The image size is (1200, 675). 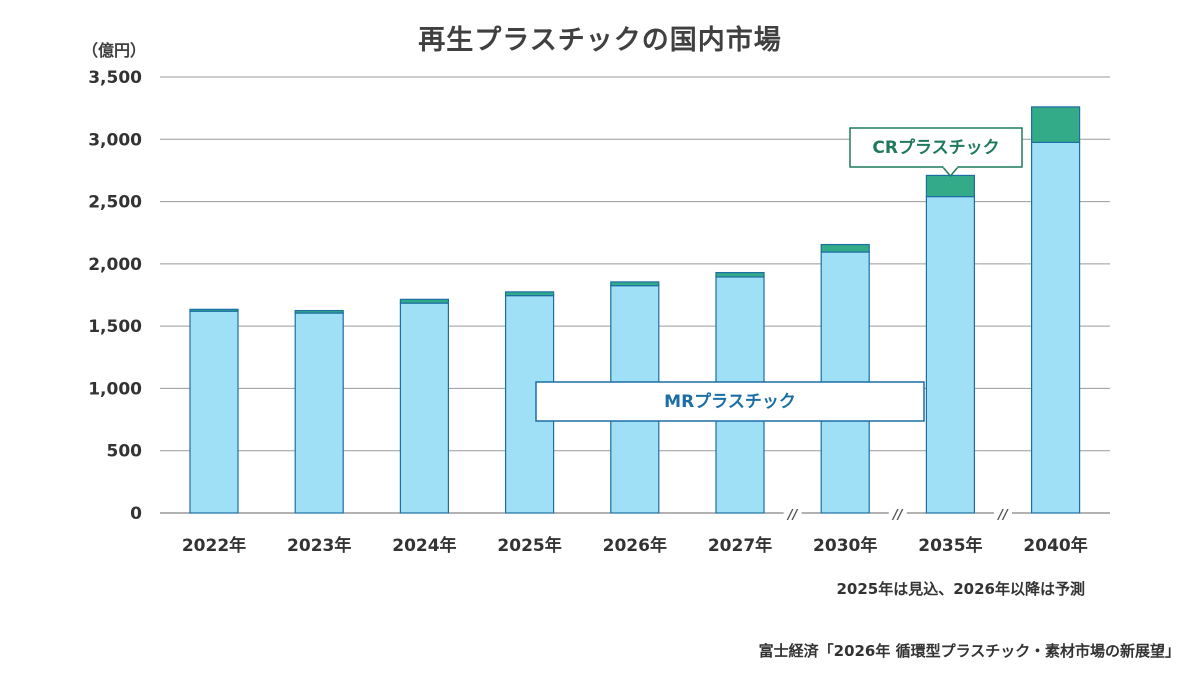 What do you see at coordinates (115, 296) in the screenshot?
I see `y-axis-ticks: 0 500 1,000 1,500 2,000 2,500 3,000 3,500` at bounding box center [115, 296].